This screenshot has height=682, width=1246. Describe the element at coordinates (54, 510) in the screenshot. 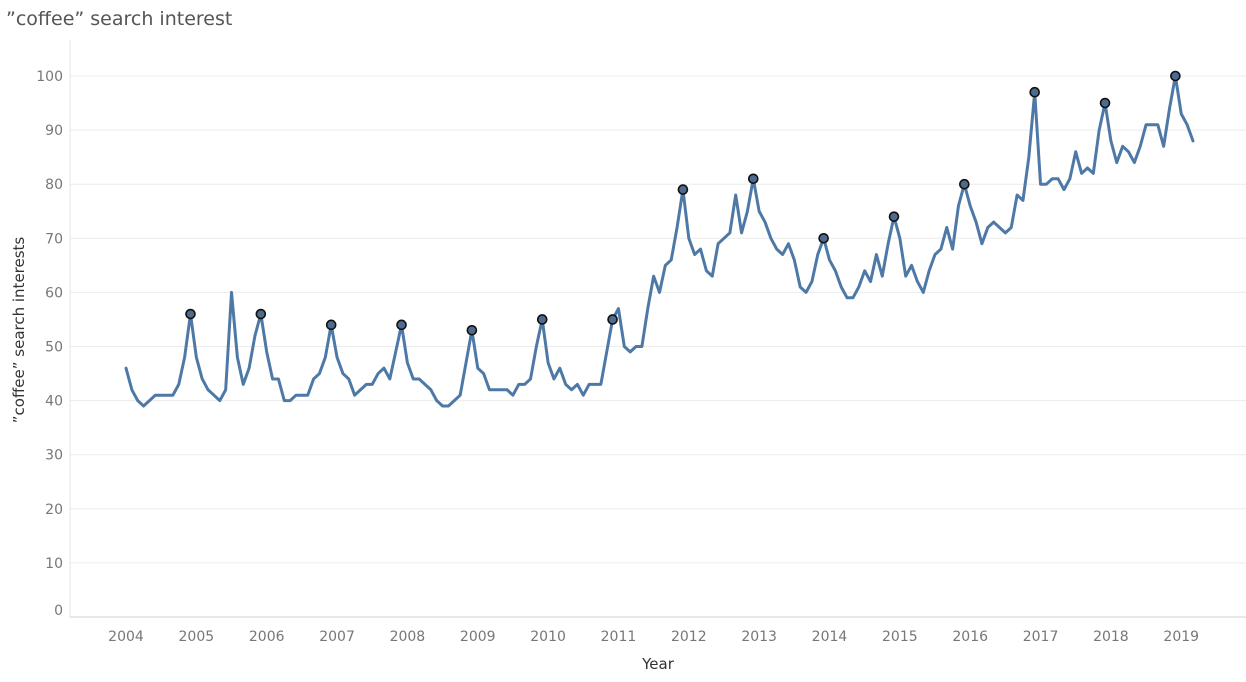

I see `y-tick-label: 20` at that location.